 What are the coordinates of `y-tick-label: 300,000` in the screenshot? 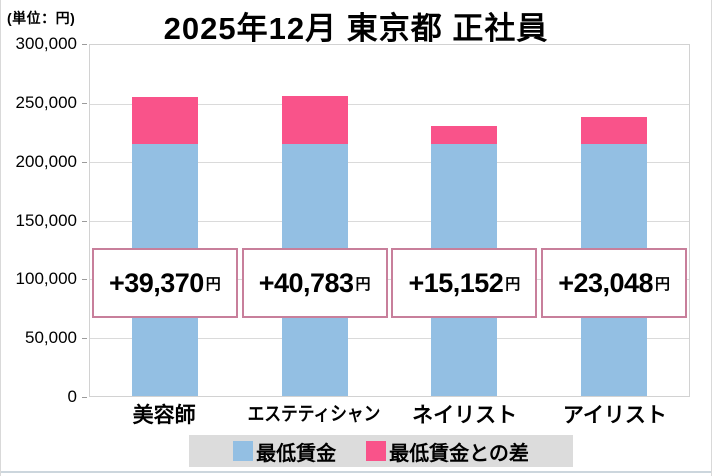 It's located at (46, 43).